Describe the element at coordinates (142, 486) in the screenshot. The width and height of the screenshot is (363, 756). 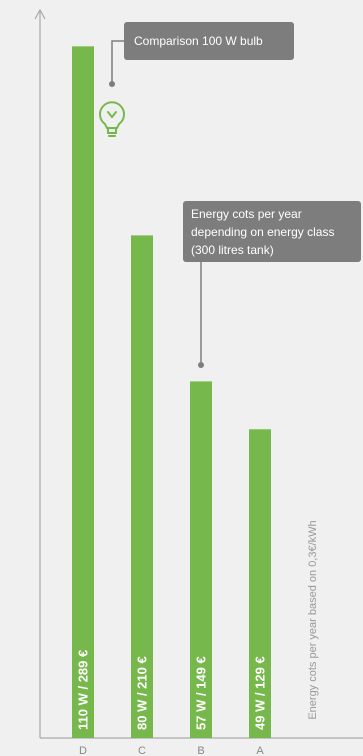
I see `bar-c` at that location.